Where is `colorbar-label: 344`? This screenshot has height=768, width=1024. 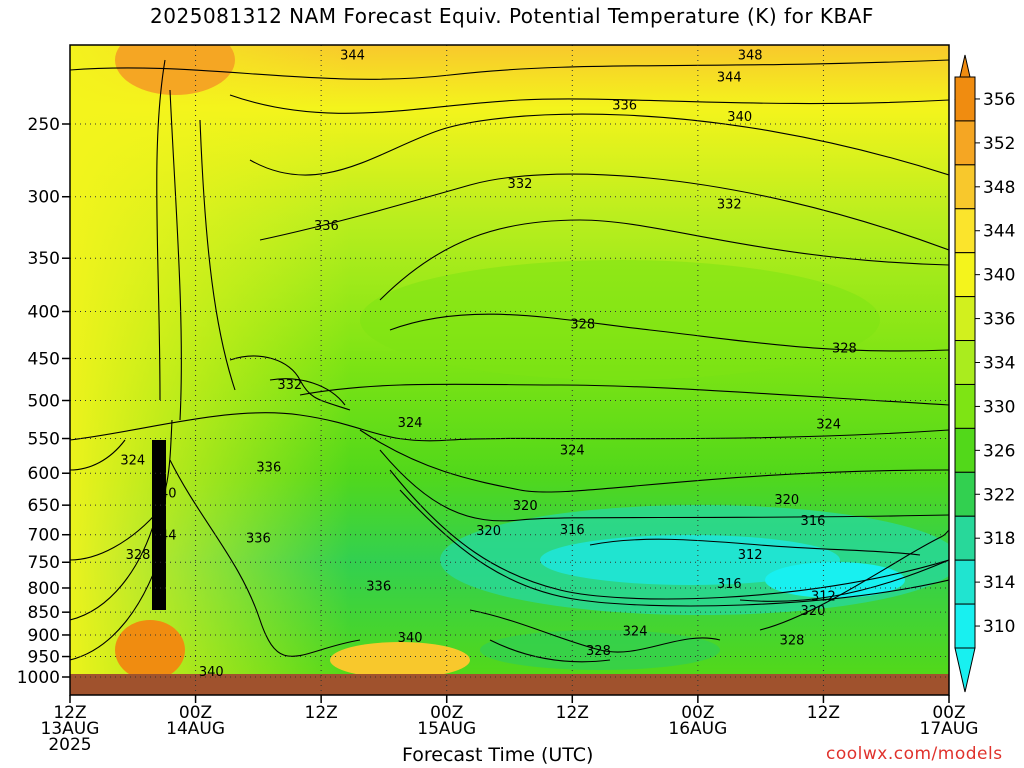
colorbar-label: 344 is located at coordinates (999, 232).